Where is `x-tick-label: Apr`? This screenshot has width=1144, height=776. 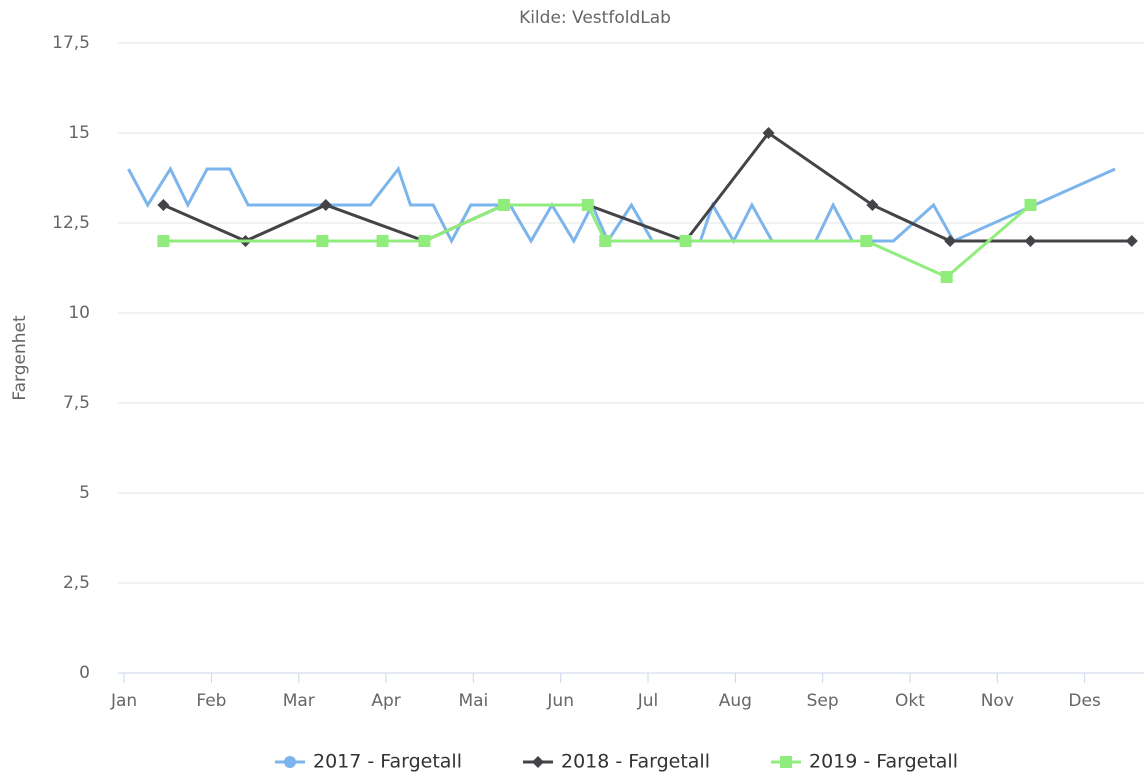 x-tick-label: Apr is located at coordinates (385, 701).